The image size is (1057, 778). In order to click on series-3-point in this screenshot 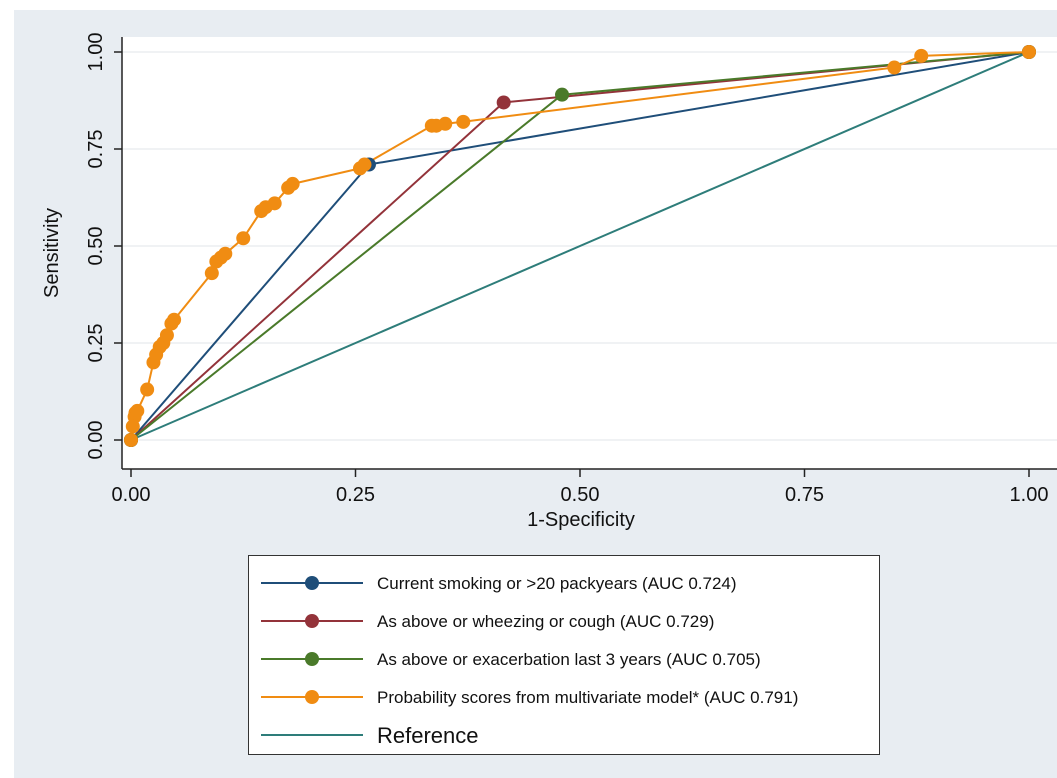, I will do `click(562, 94)`.